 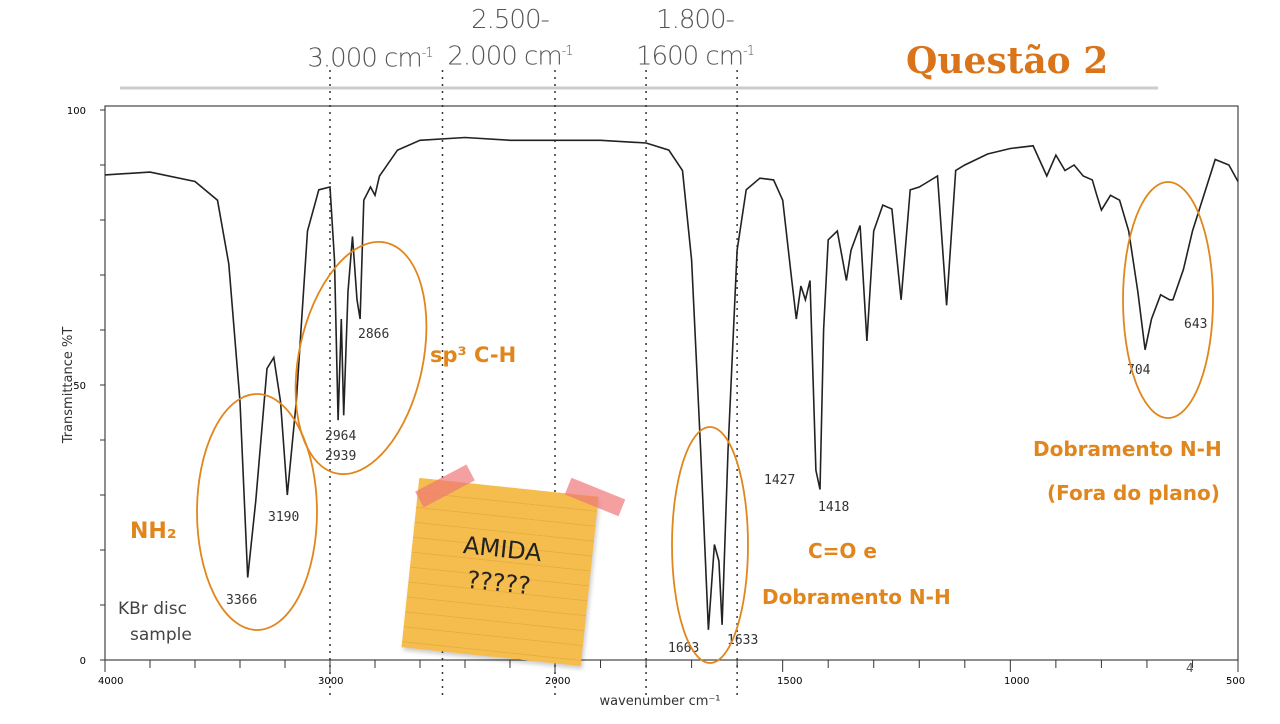 What do you see at coordinates (364, 58) in the screenshot?
I see `range-label-text: 3.000 cm` at bounding box center [364, 58].